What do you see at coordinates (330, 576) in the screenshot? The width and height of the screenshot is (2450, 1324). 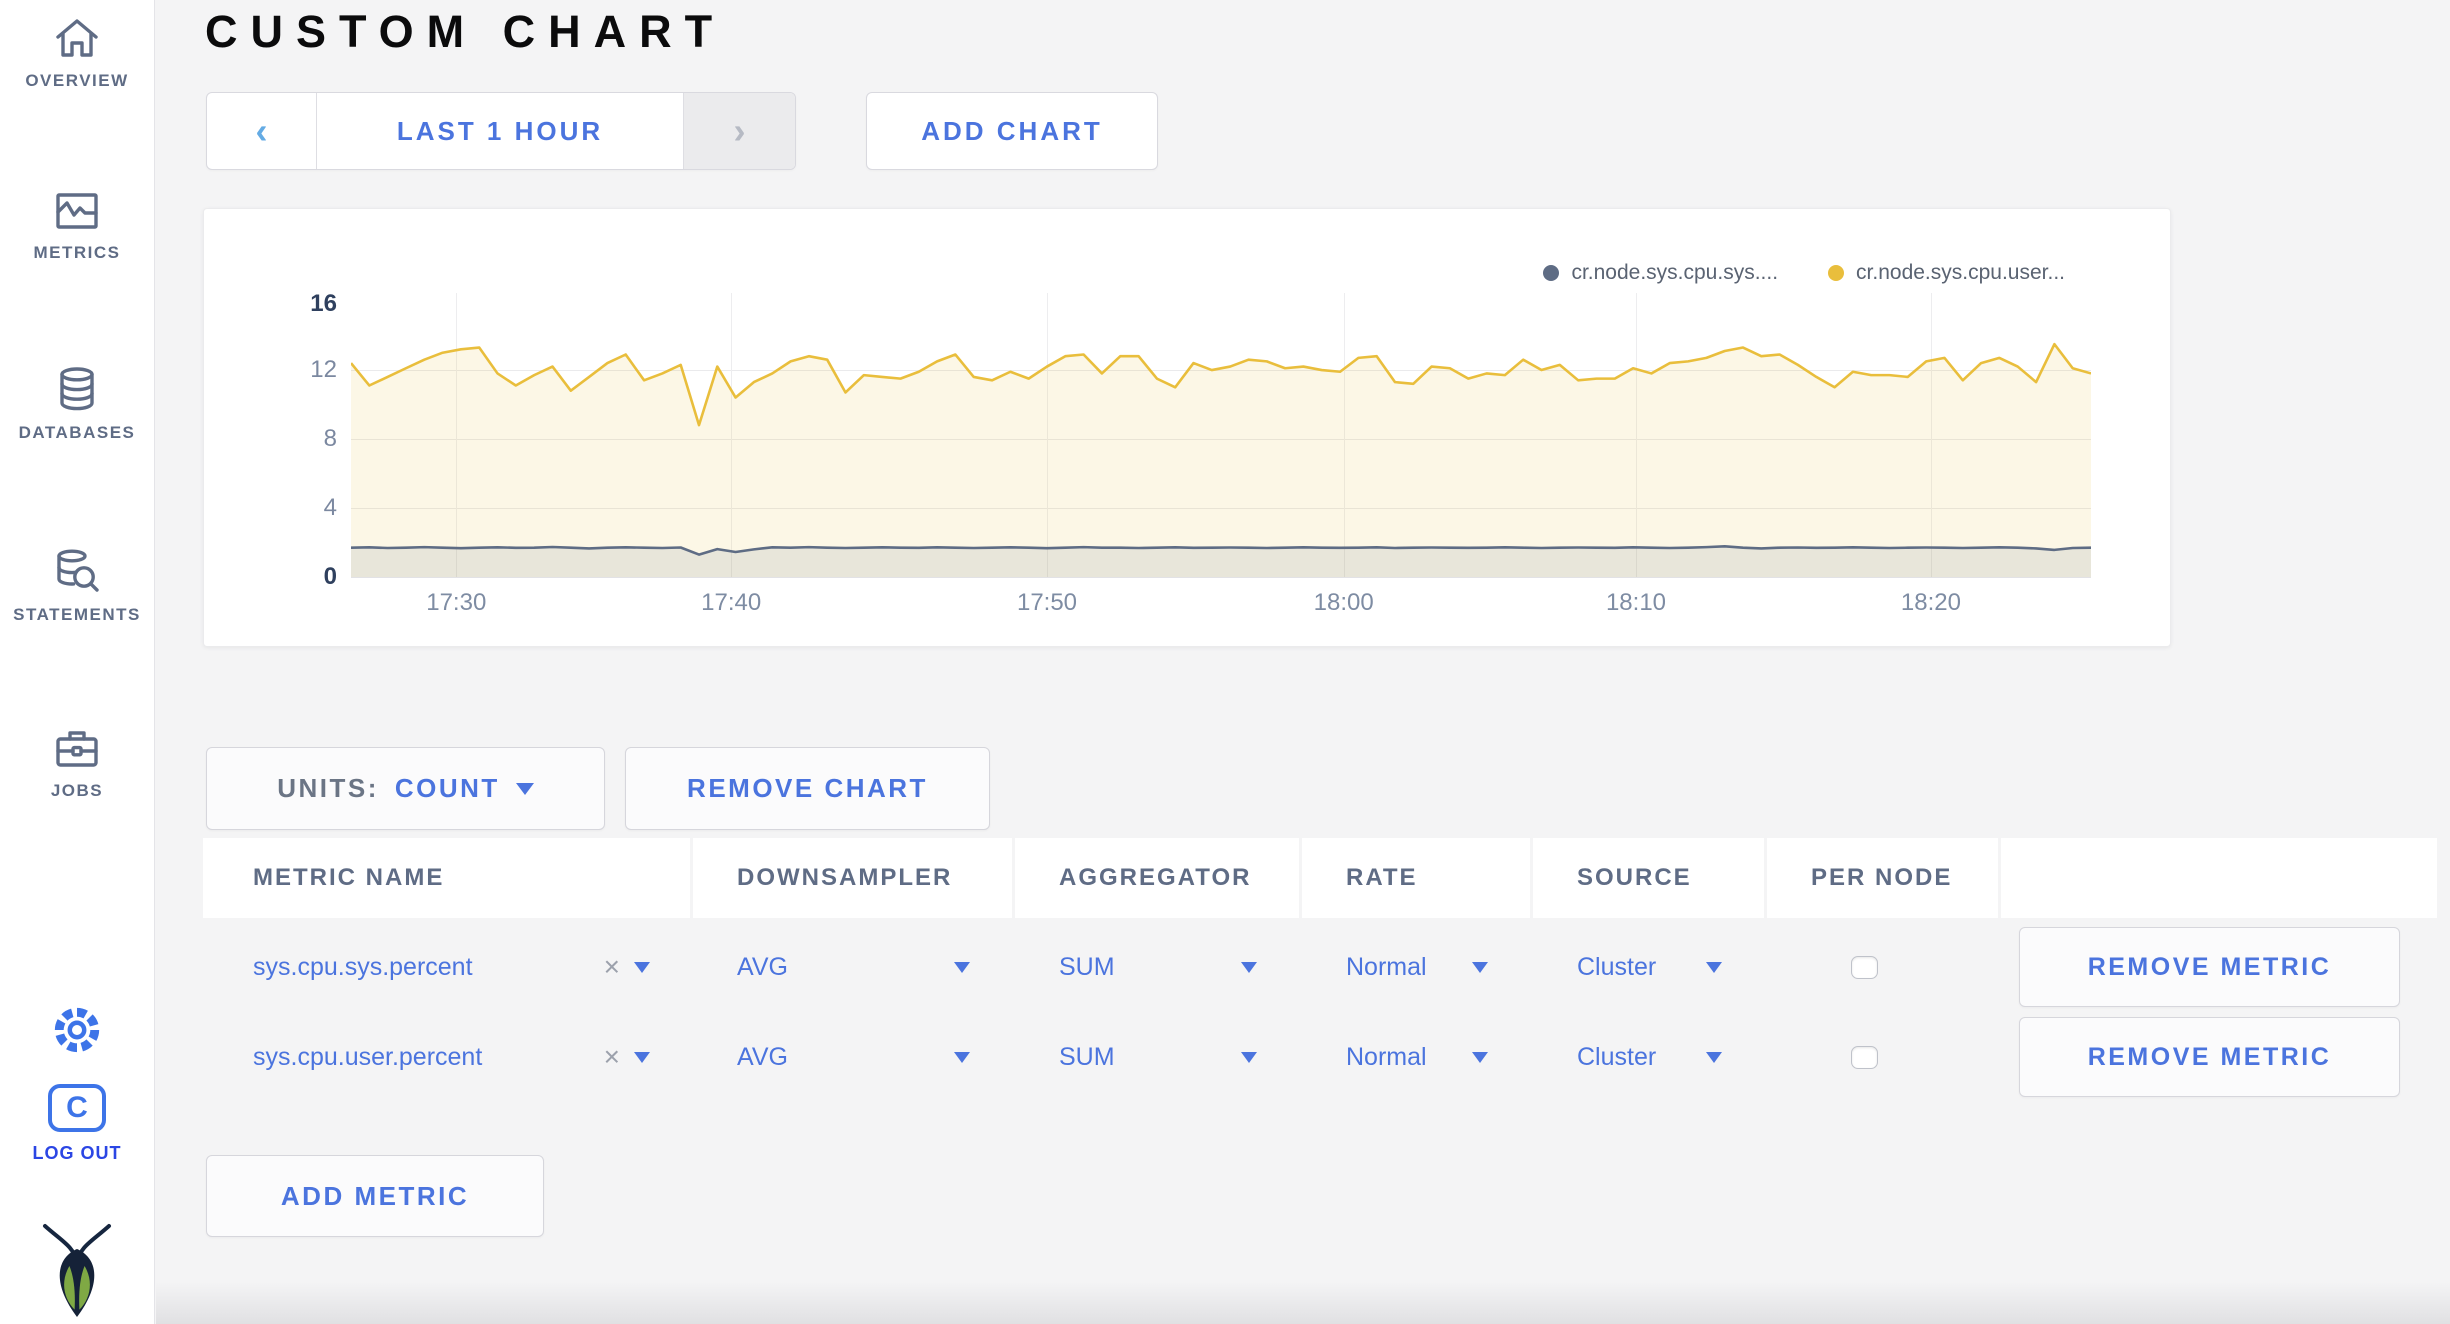 I see `y-axis-tick: 0` at bounding box center [330, 576].